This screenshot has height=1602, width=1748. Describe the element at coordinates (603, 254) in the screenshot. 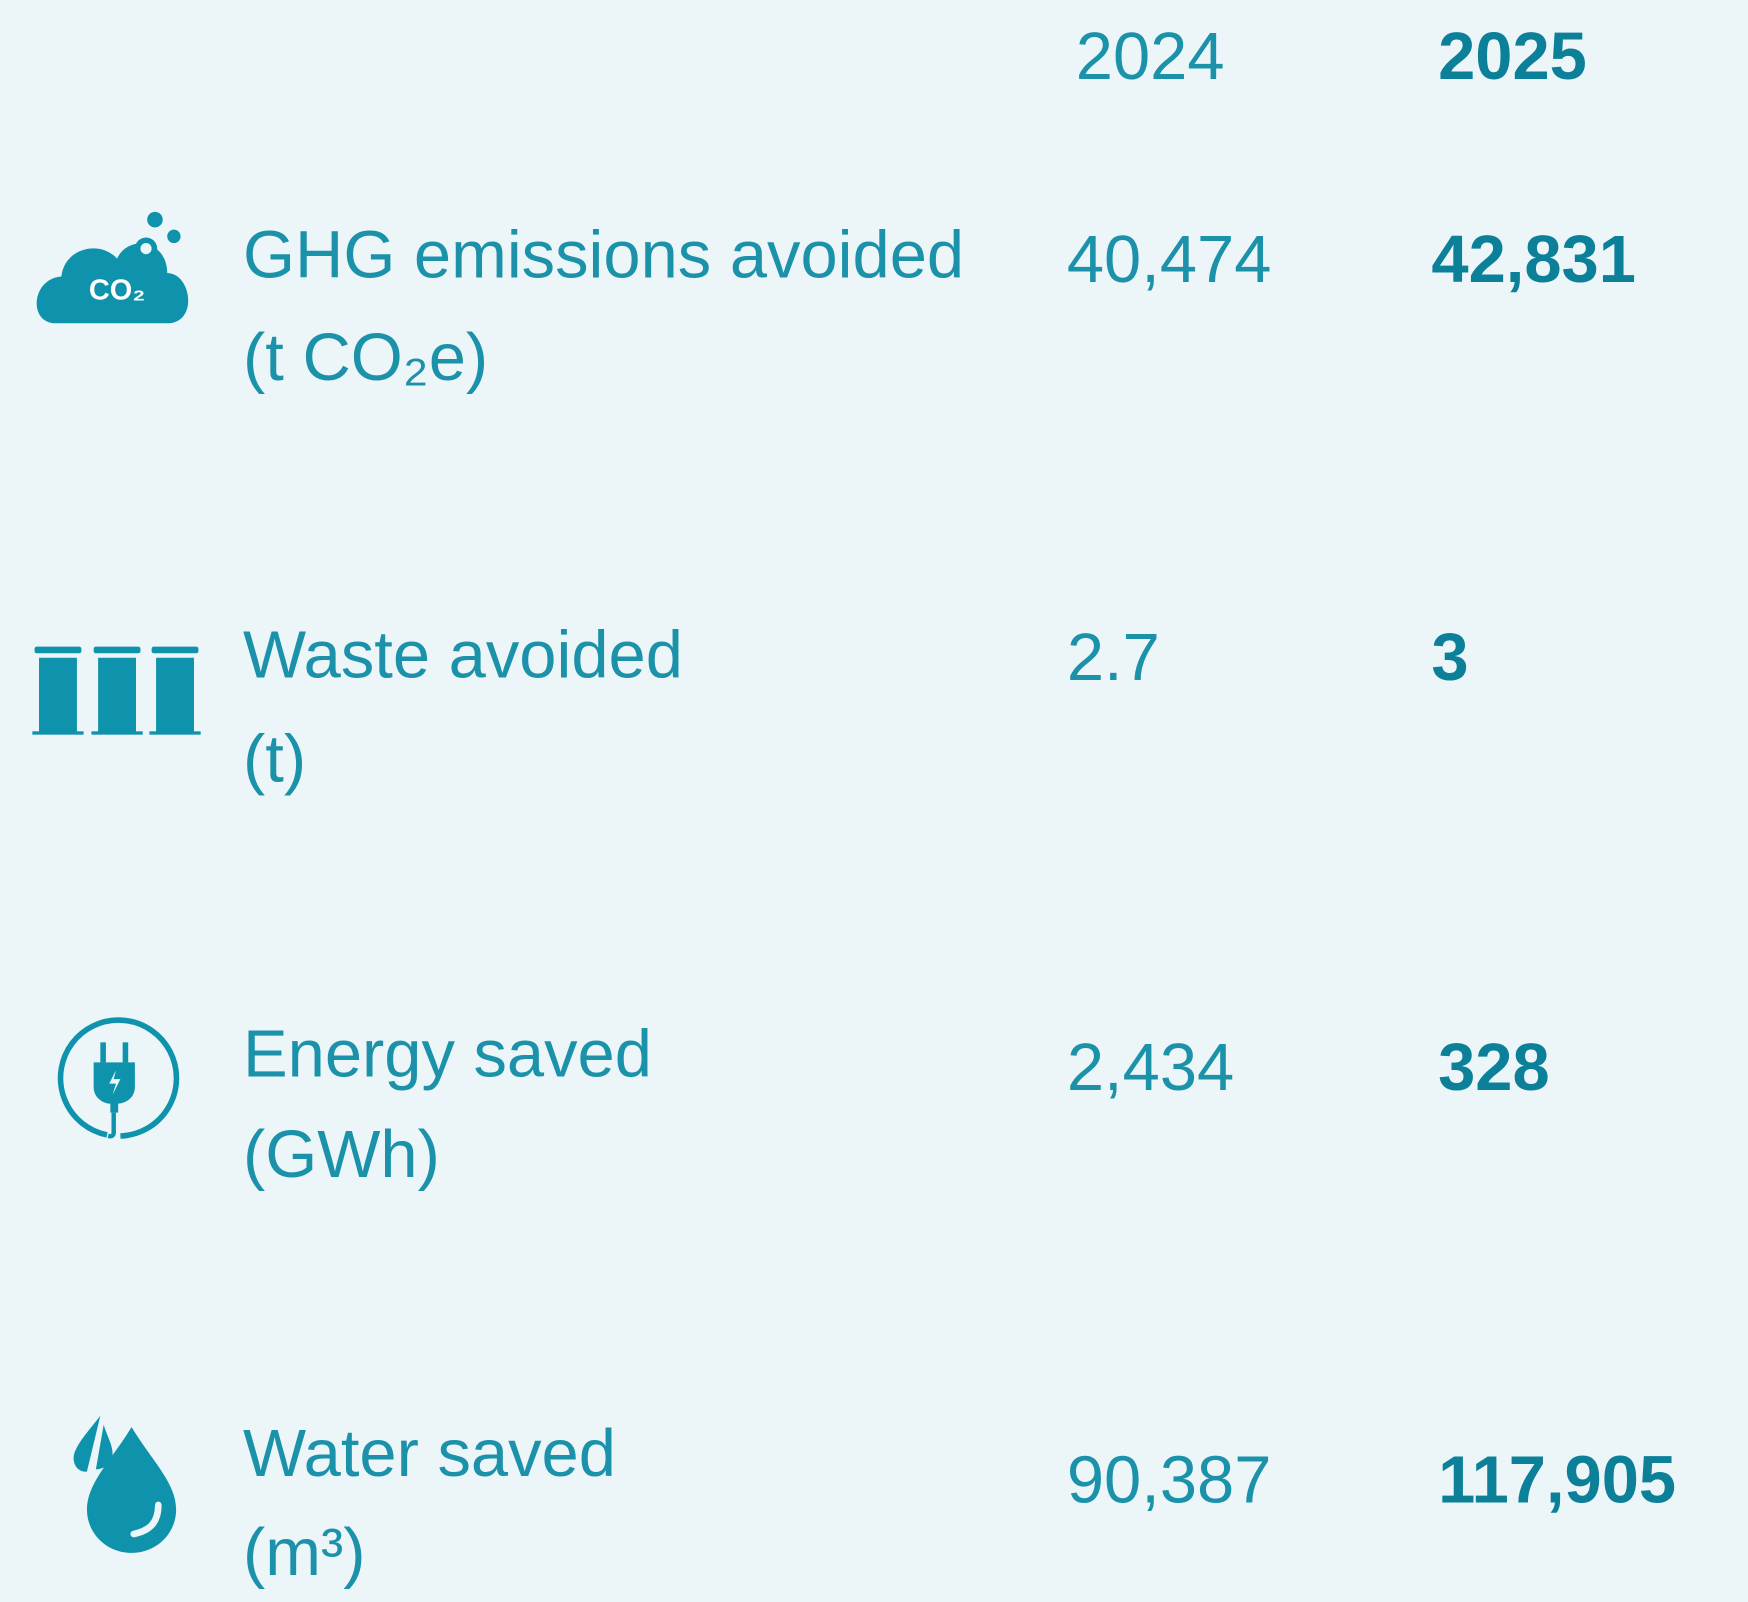

I see `row-label: GHG emissions avoided` at that location.